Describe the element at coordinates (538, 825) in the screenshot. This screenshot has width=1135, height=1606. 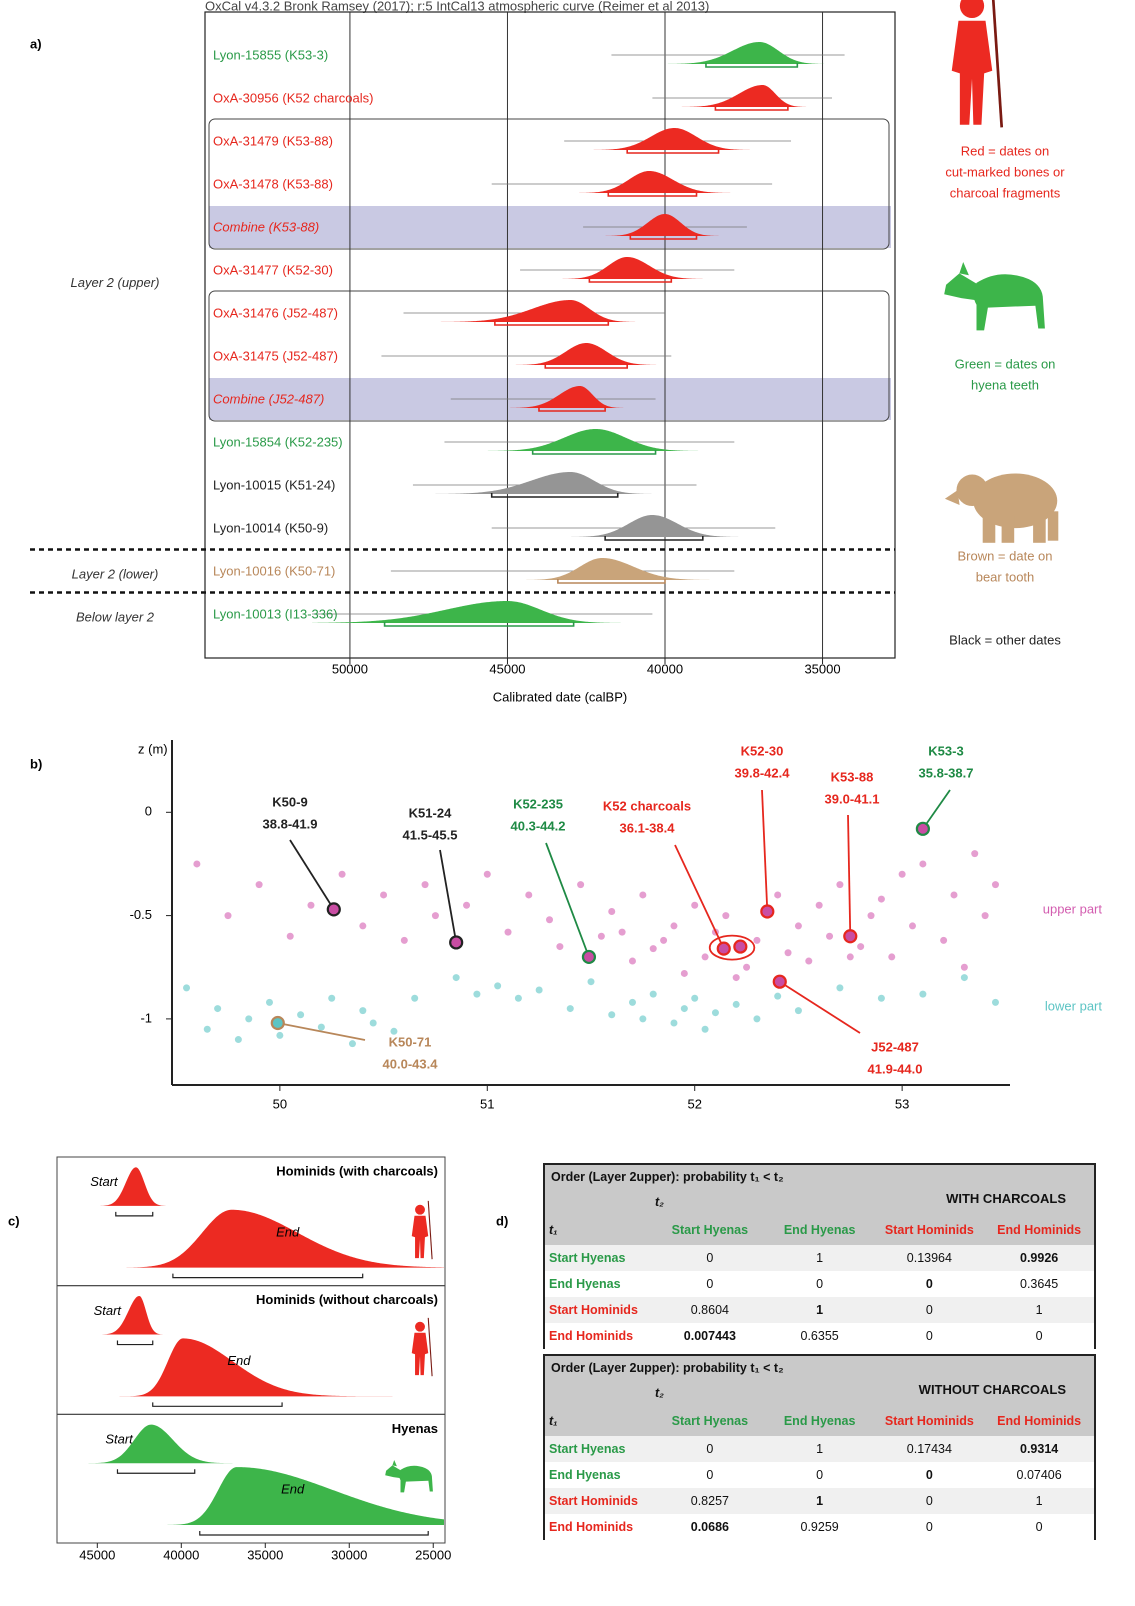
I see `sample-range: 40.3-44.2` at that location.